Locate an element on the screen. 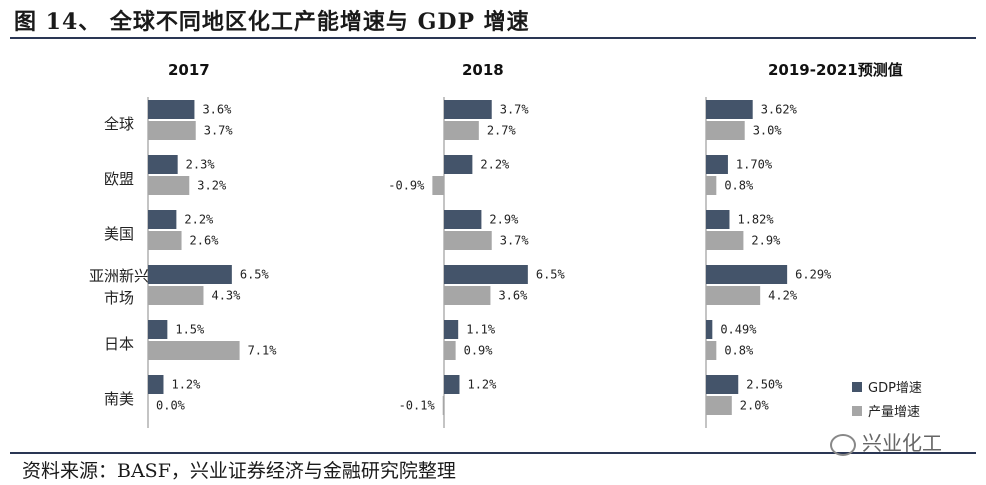 This screenshot has width=986, height=485. data-label: -0.9% is located at coordinates (406, 186).